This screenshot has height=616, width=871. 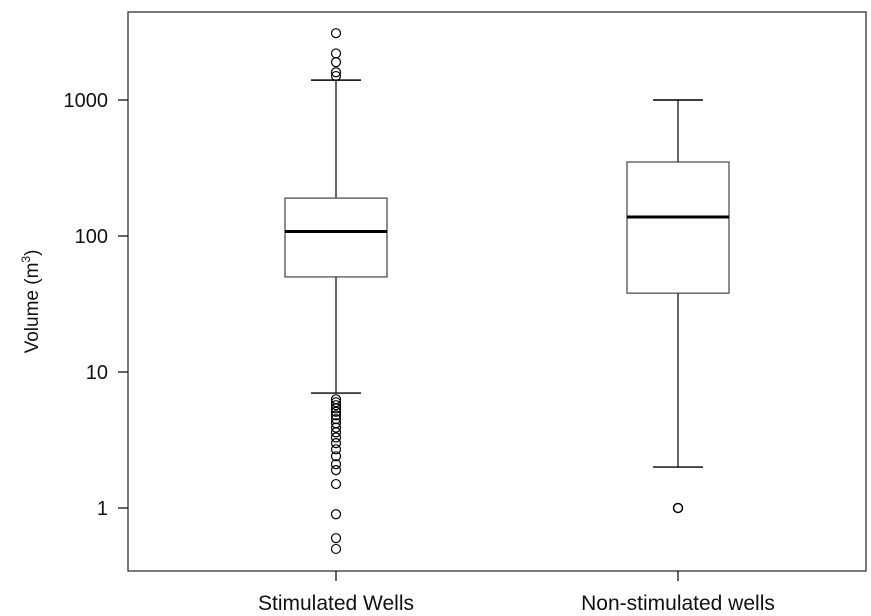 What do you see at coordinates (97, 373) in the screenshot?
I see `y-tick-label: 10` at bounding box center [97, 373].